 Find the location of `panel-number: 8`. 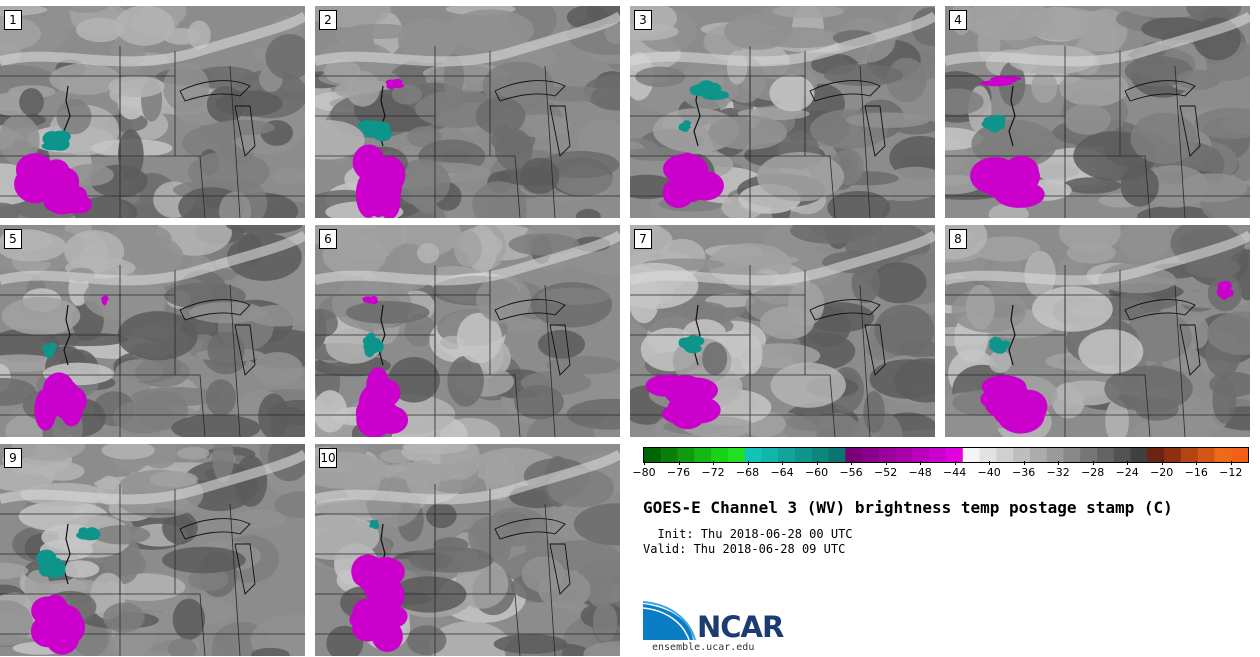

panel-number: 8 is located at coordinates (958, 239).